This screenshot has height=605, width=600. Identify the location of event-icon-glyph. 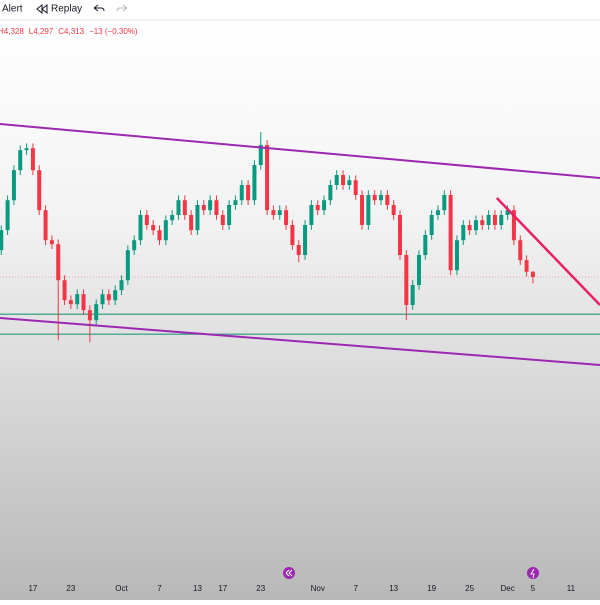
(289, 573).